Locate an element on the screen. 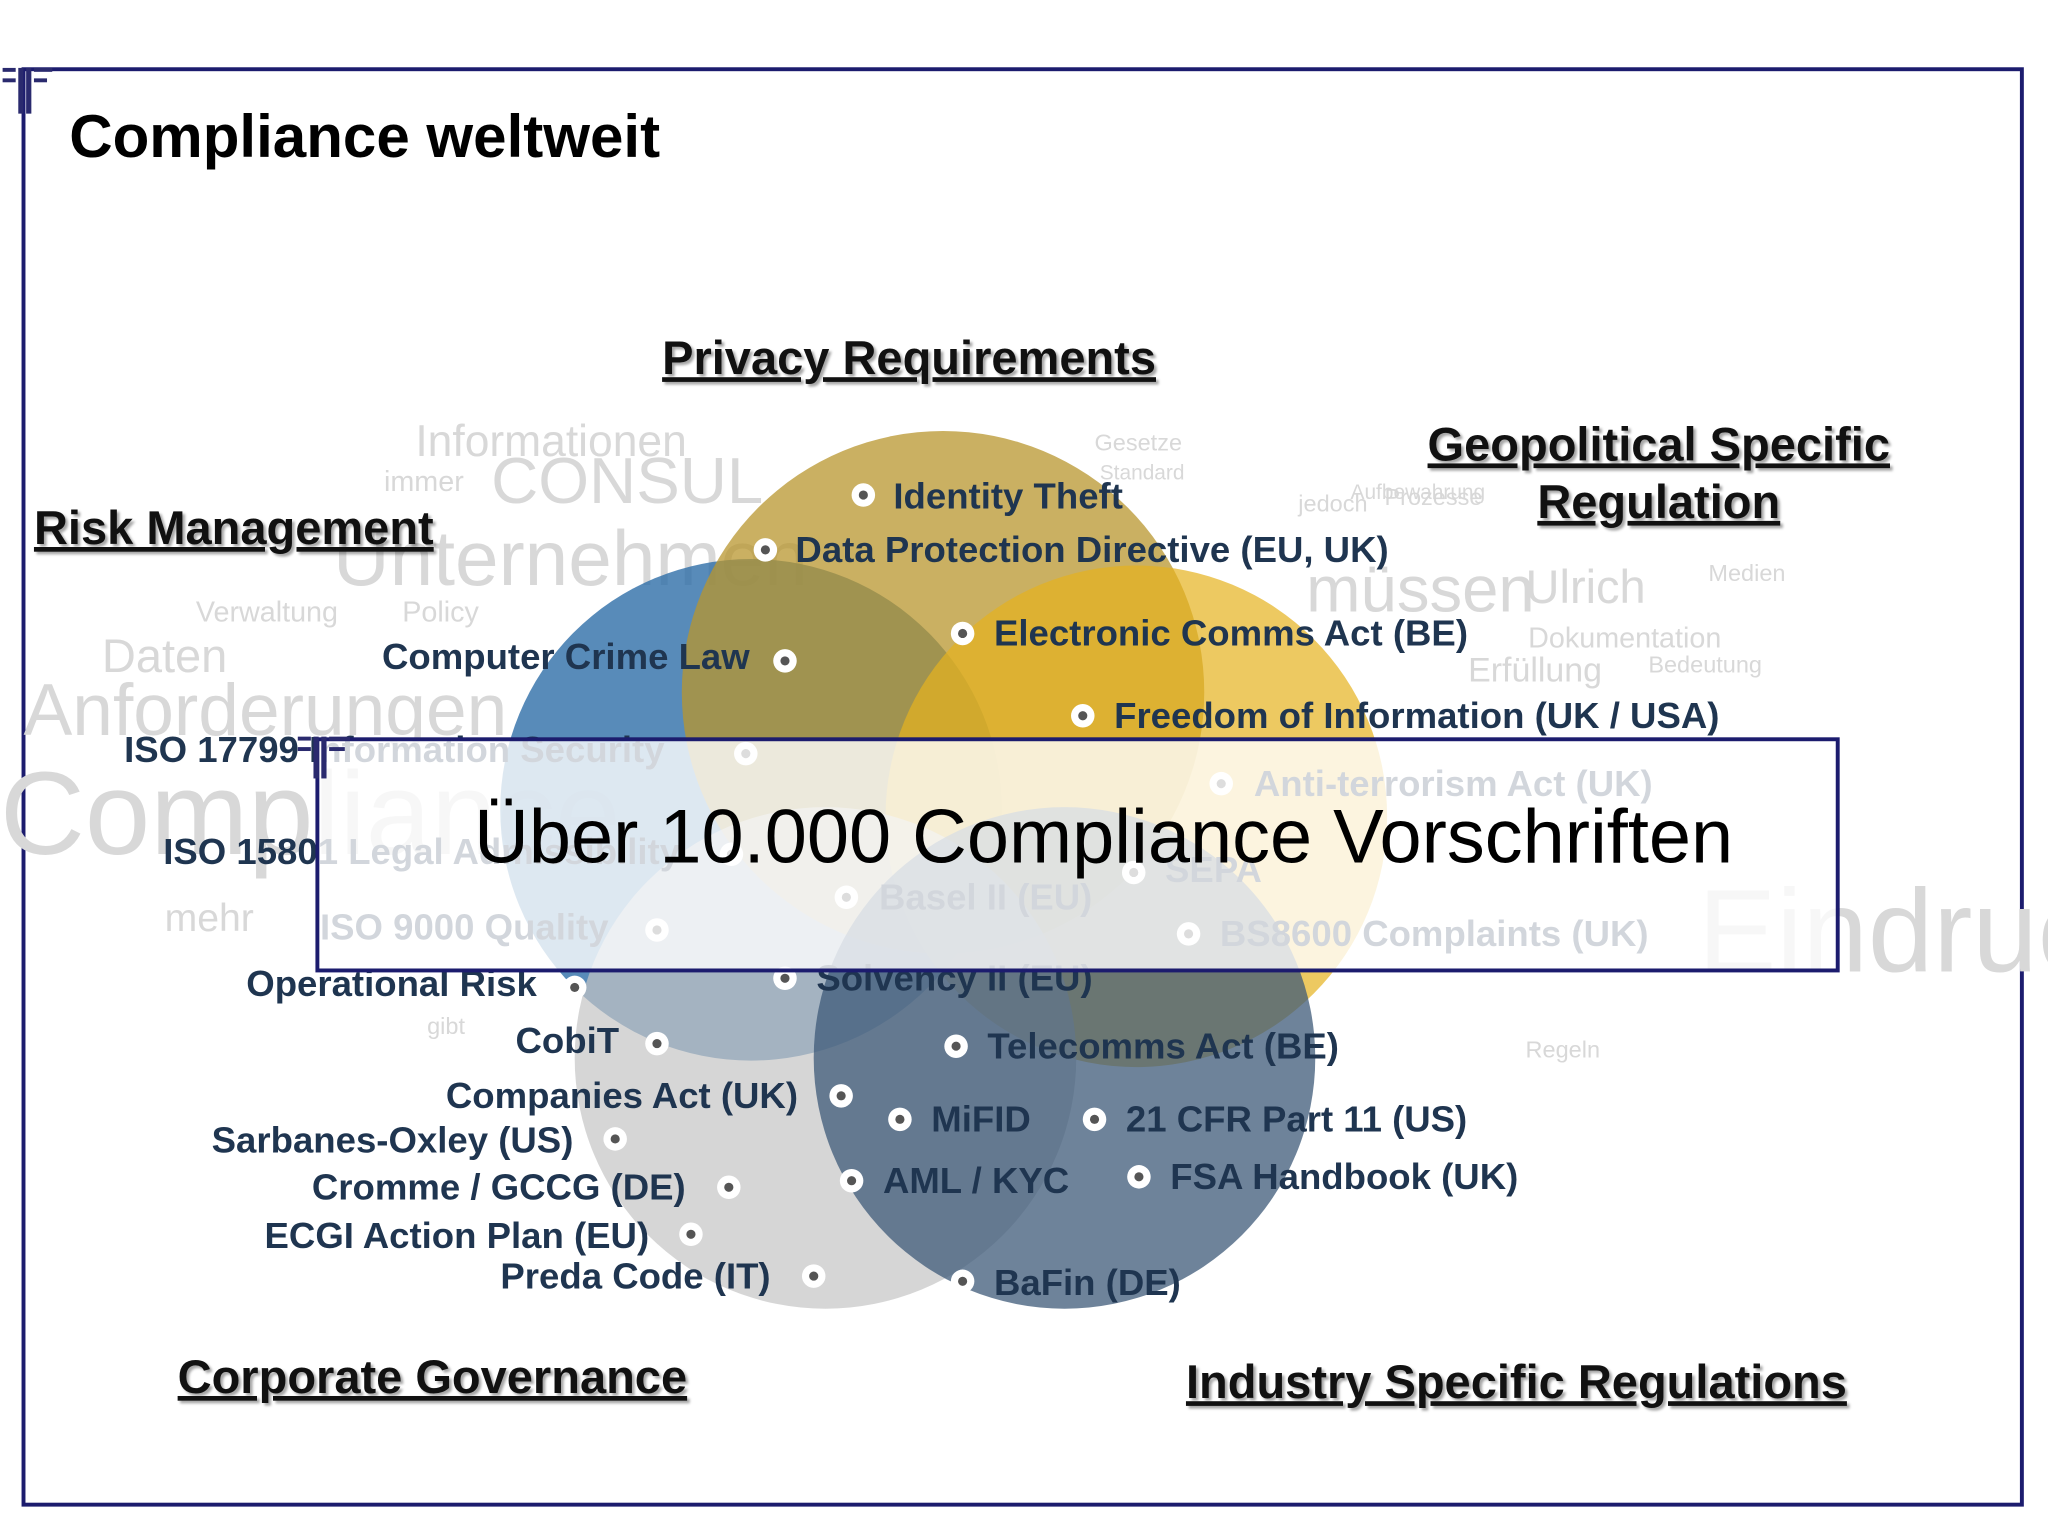 Image resolution: width=2048 pixels, height=1536 pixels. item-label: Electronic Comms Act (BE) is located at coordinates (1231, 633).